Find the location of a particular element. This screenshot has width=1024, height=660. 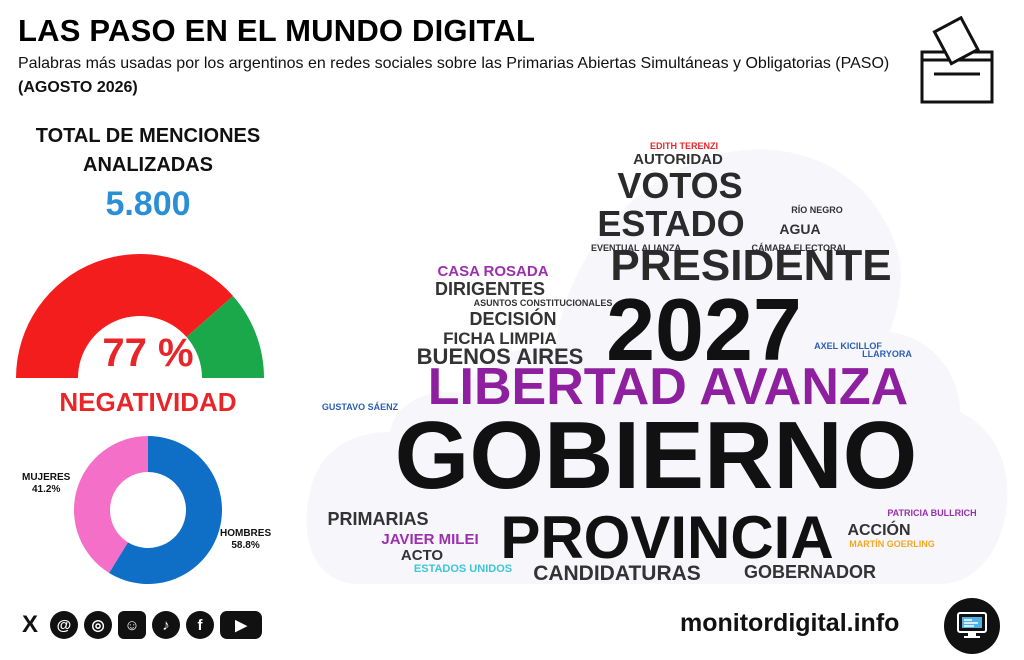

cloud-word: AXEL KICILLOF is located at coordinates (848, 346).